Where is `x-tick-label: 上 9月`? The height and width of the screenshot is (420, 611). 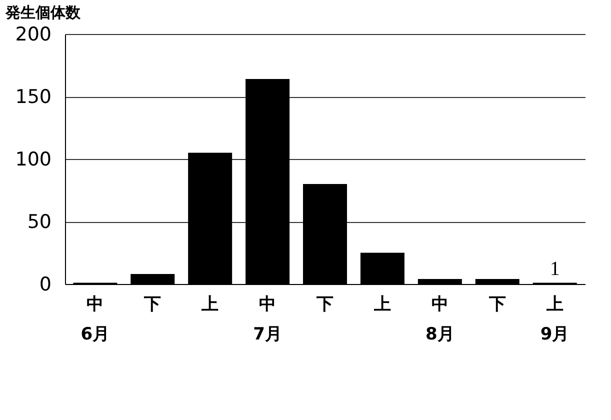 x-tick-label: 上 9月 is located at coordinates (555, 319).